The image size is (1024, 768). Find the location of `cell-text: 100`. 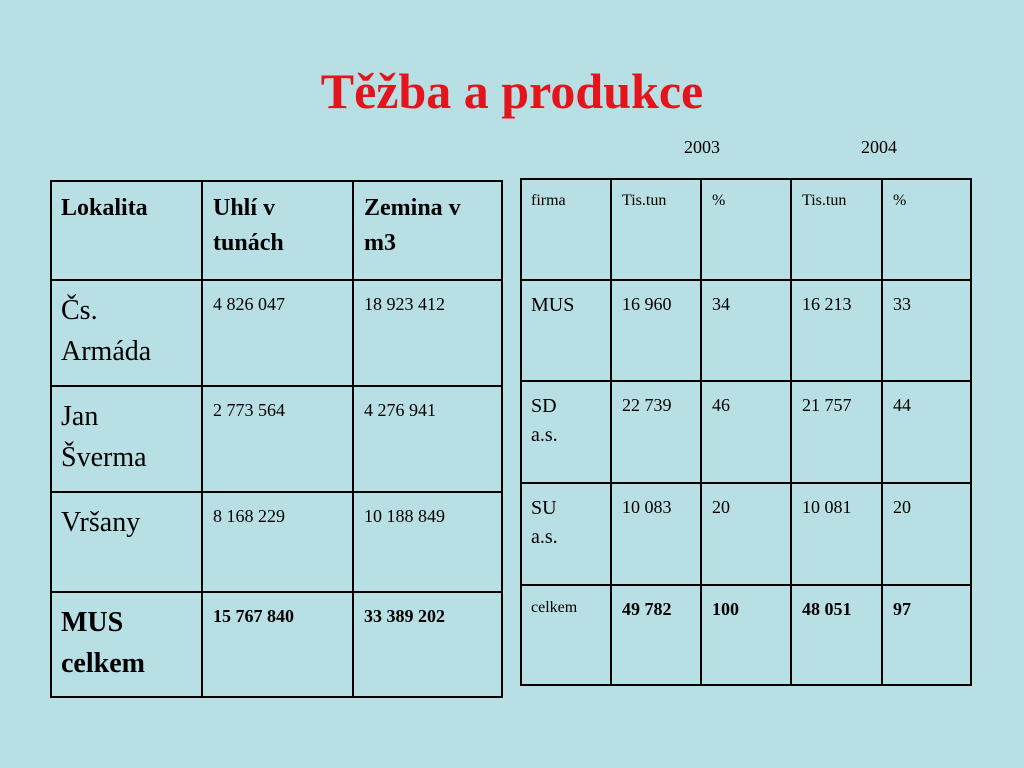

cell-text: 100 is located at coordinates (725, 609).